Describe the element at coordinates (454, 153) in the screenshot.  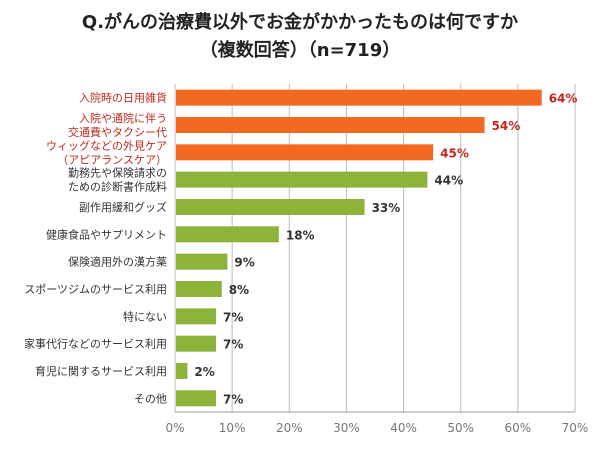
I see `data-label: 45%` at that location.